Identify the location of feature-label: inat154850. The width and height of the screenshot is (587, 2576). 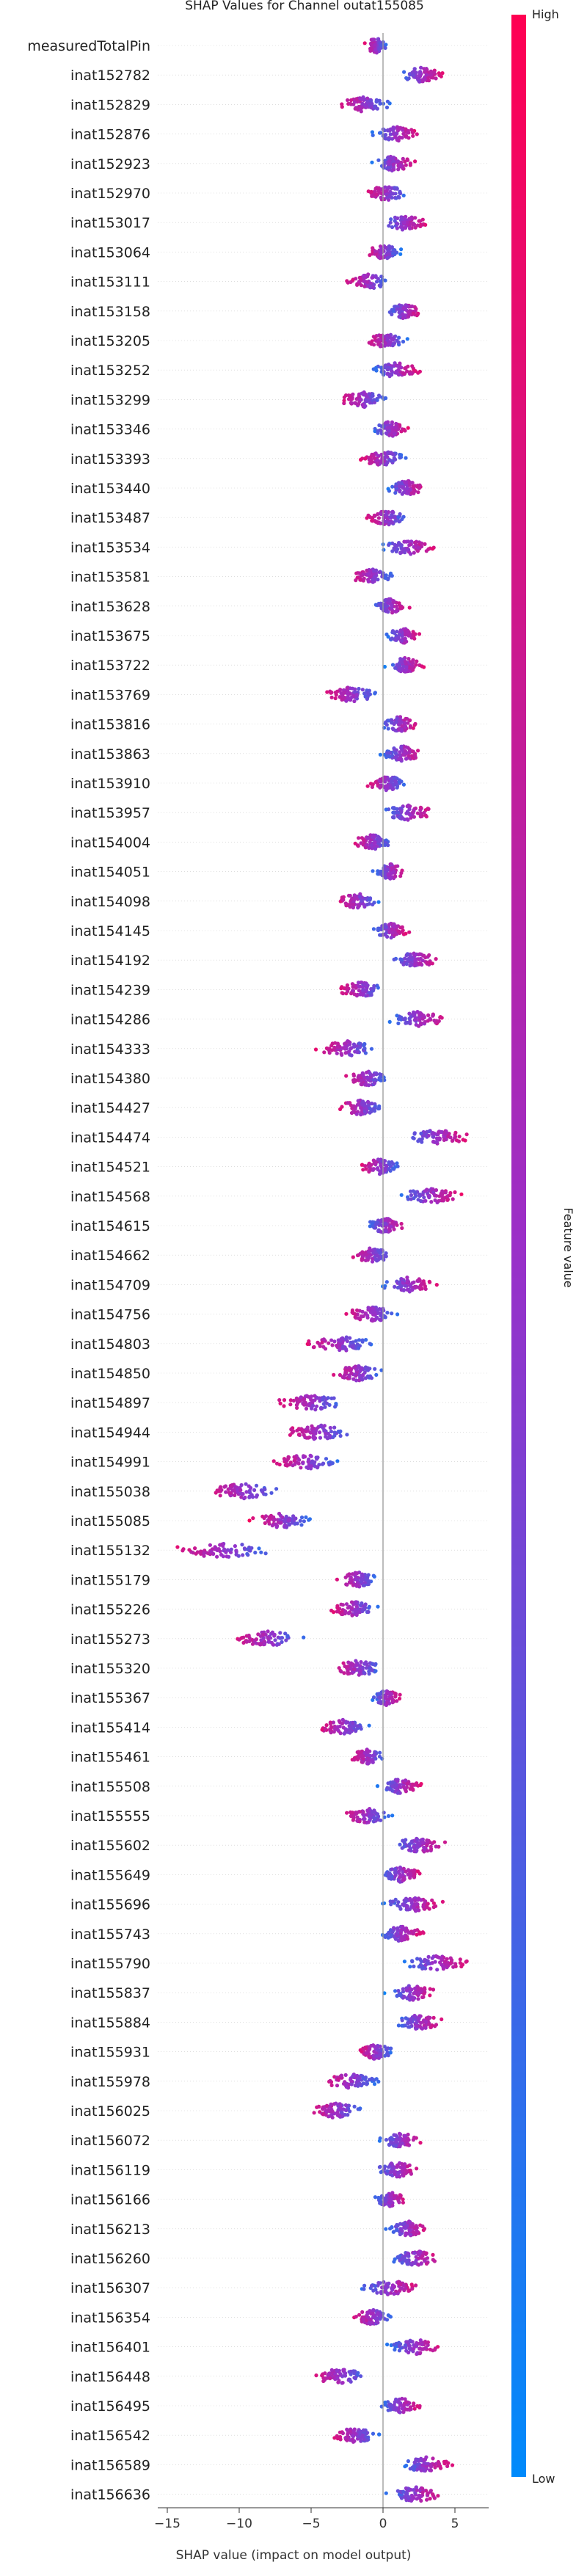
(110, 1374).